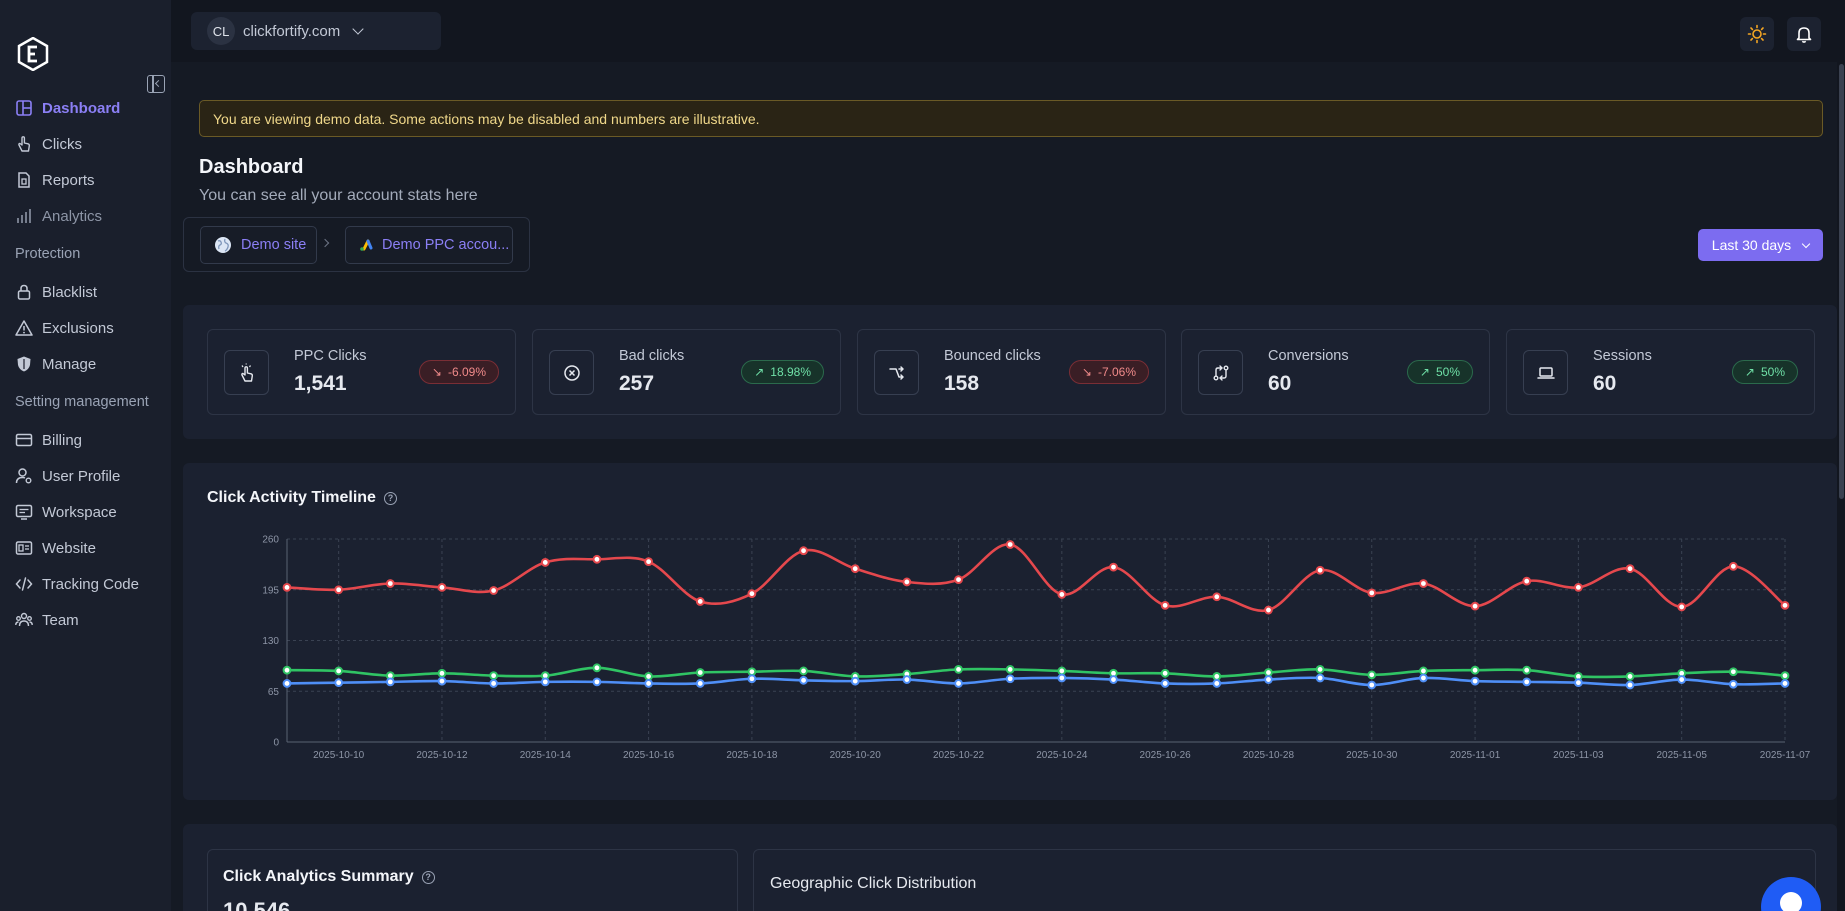  Describe the element at coordinates (1011, 372) in the screenshot. I see `stat-card-bounced-clicks: Bounced clicks 158 ↘ -7.06%` at that location.